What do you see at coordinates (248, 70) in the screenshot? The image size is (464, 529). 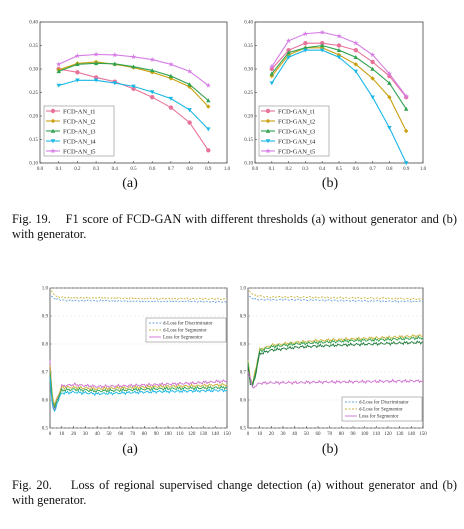 I see `y-tick-label: 0.30` at bounding box center [248, 70].